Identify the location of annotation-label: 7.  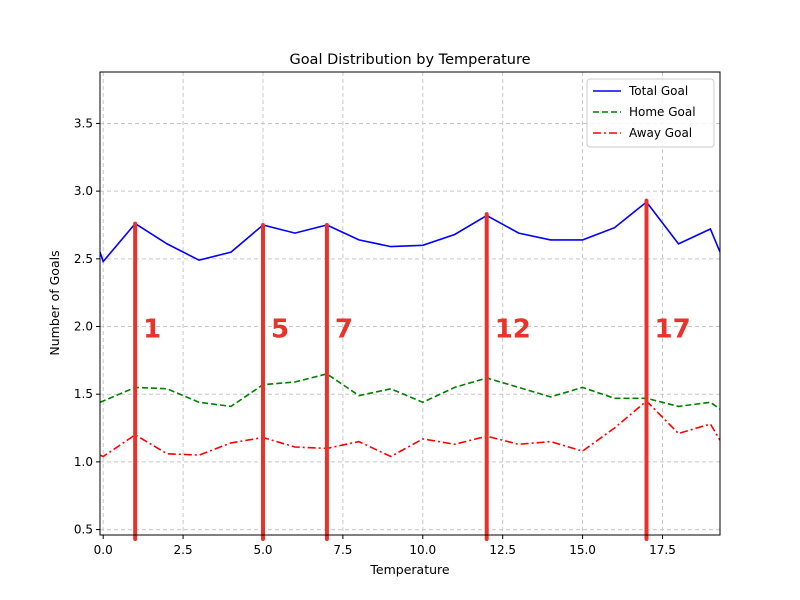
(344, 329).